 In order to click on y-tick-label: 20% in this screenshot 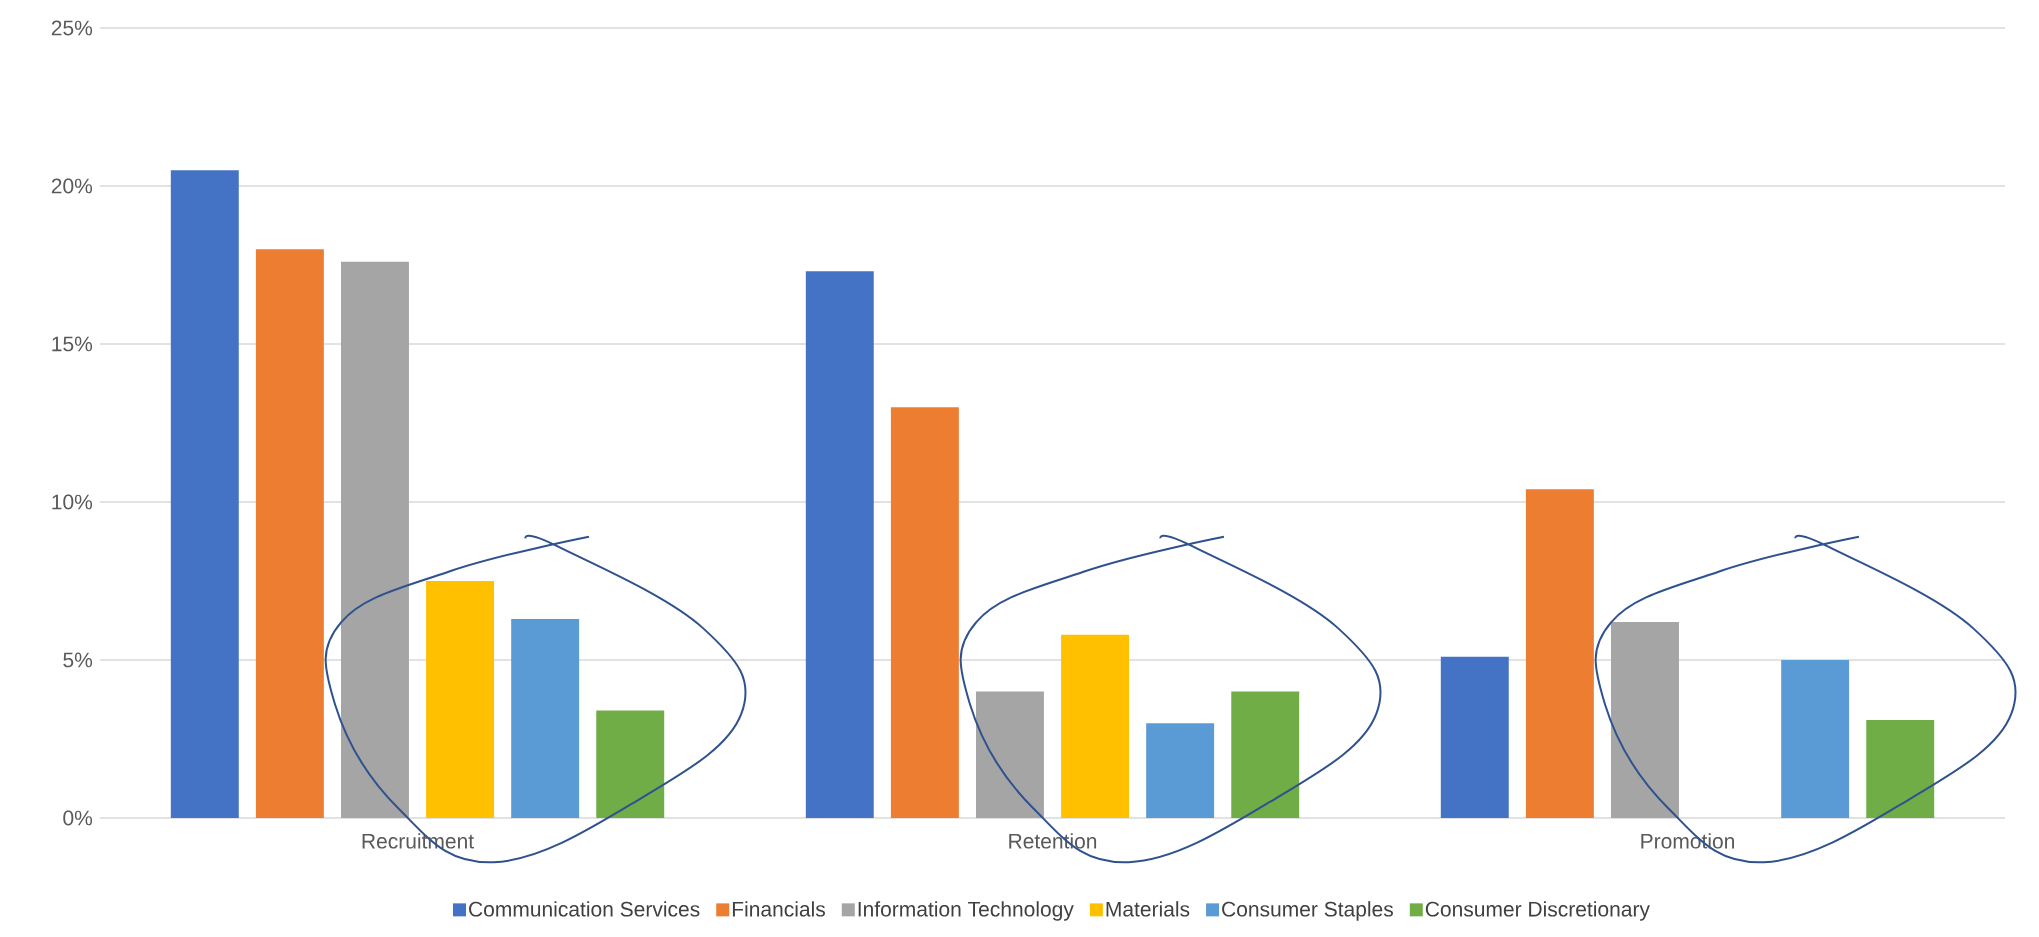, I will do `click(72, 186)`.